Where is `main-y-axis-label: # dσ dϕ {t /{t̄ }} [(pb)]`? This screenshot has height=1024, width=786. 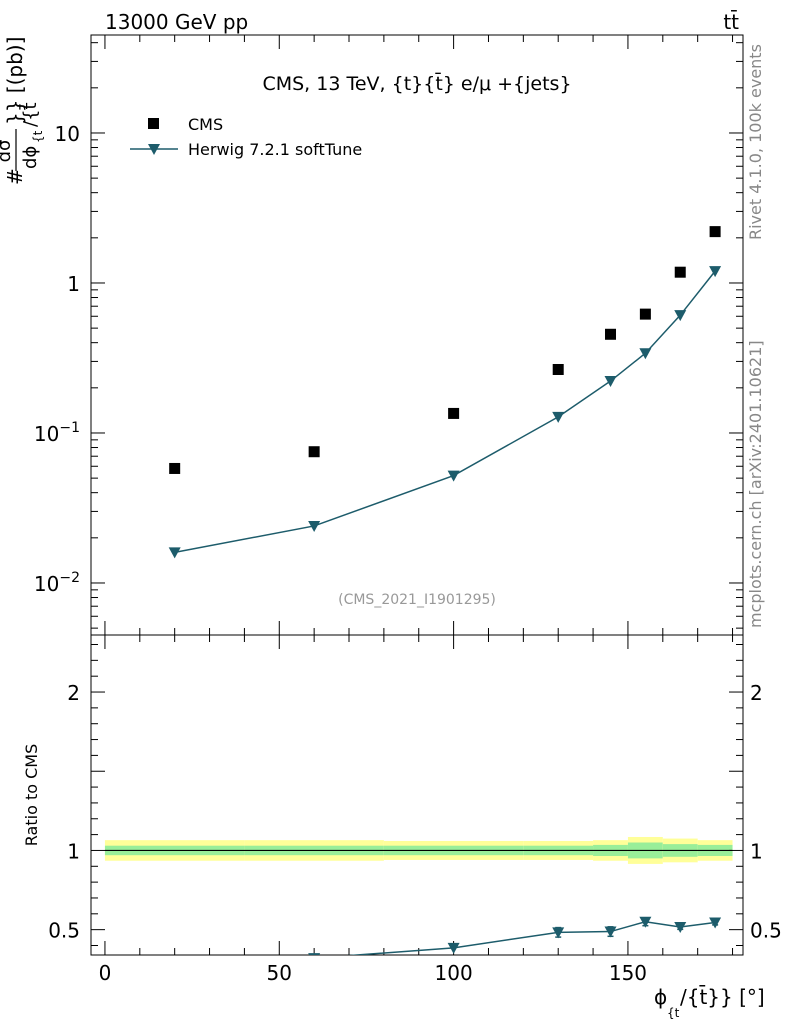 main-y-axis-label: # dσ dϕ {t /{t̄ }} [(pb)] is located at coordinates (22, 111).